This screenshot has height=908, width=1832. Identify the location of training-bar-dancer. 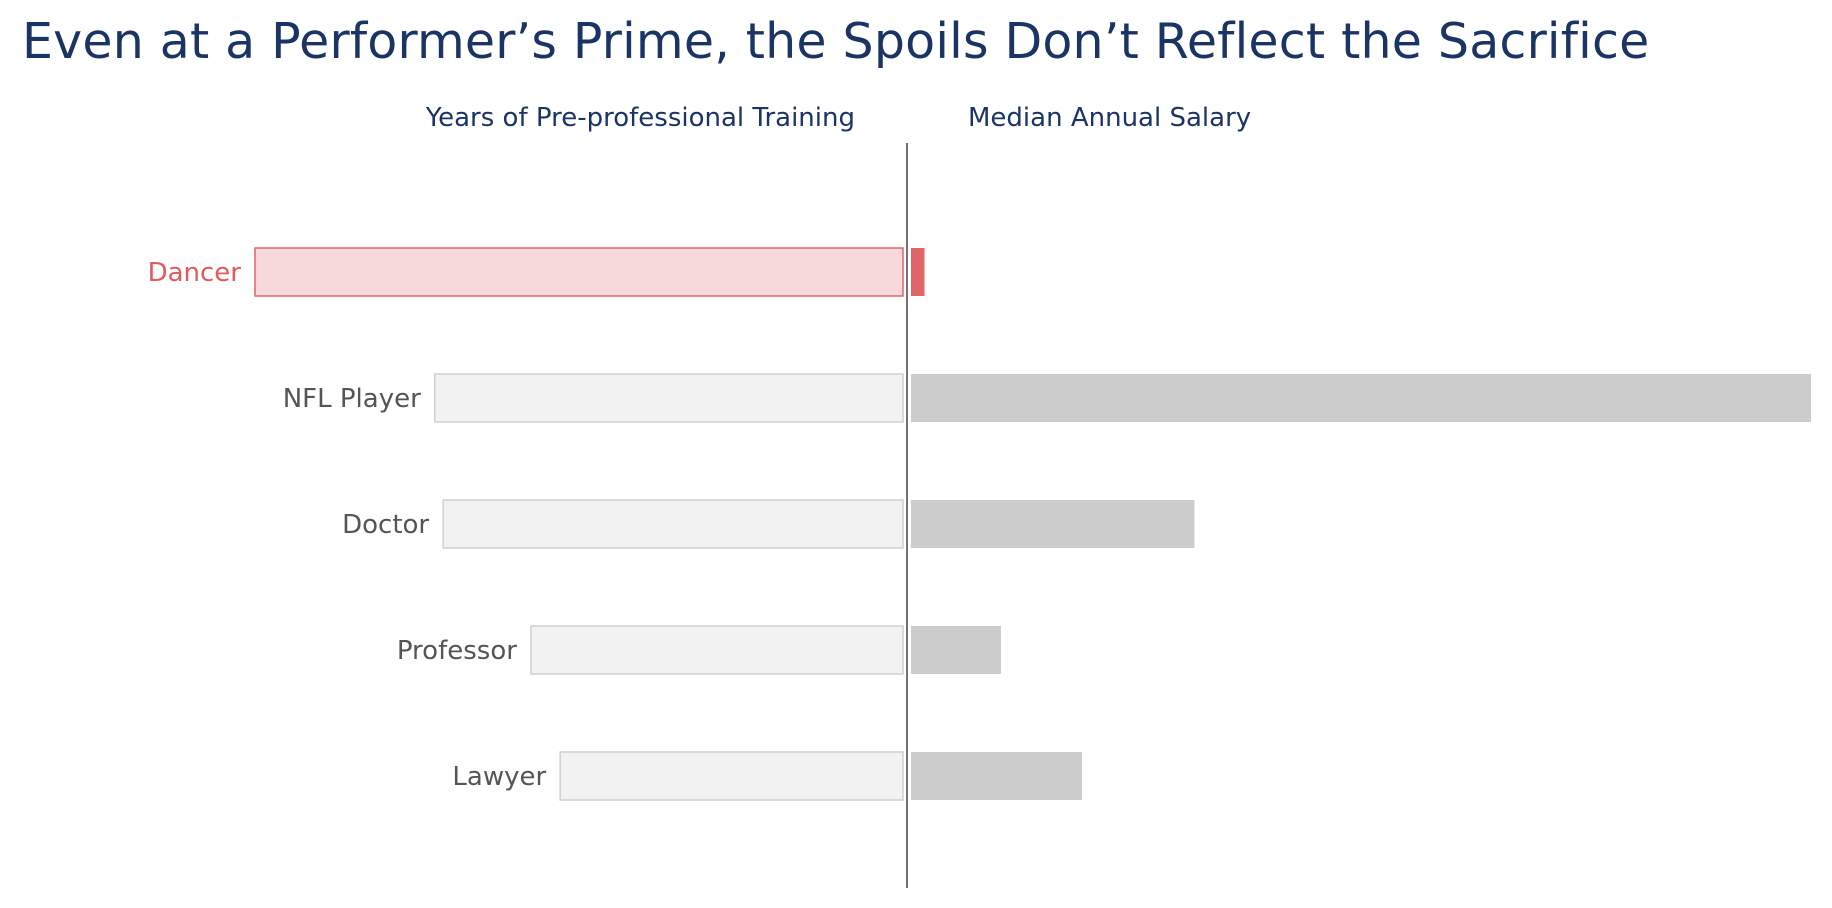
(579, 272).